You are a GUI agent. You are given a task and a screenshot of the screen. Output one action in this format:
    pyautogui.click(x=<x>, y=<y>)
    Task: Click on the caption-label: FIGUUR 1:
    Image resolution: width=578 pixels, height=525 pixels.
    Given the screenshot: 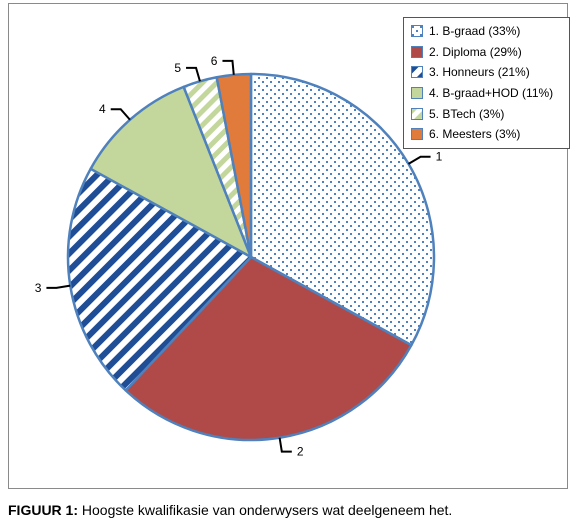 What is the action you would take?
    pyautogui.click(x=43, y=510)
    